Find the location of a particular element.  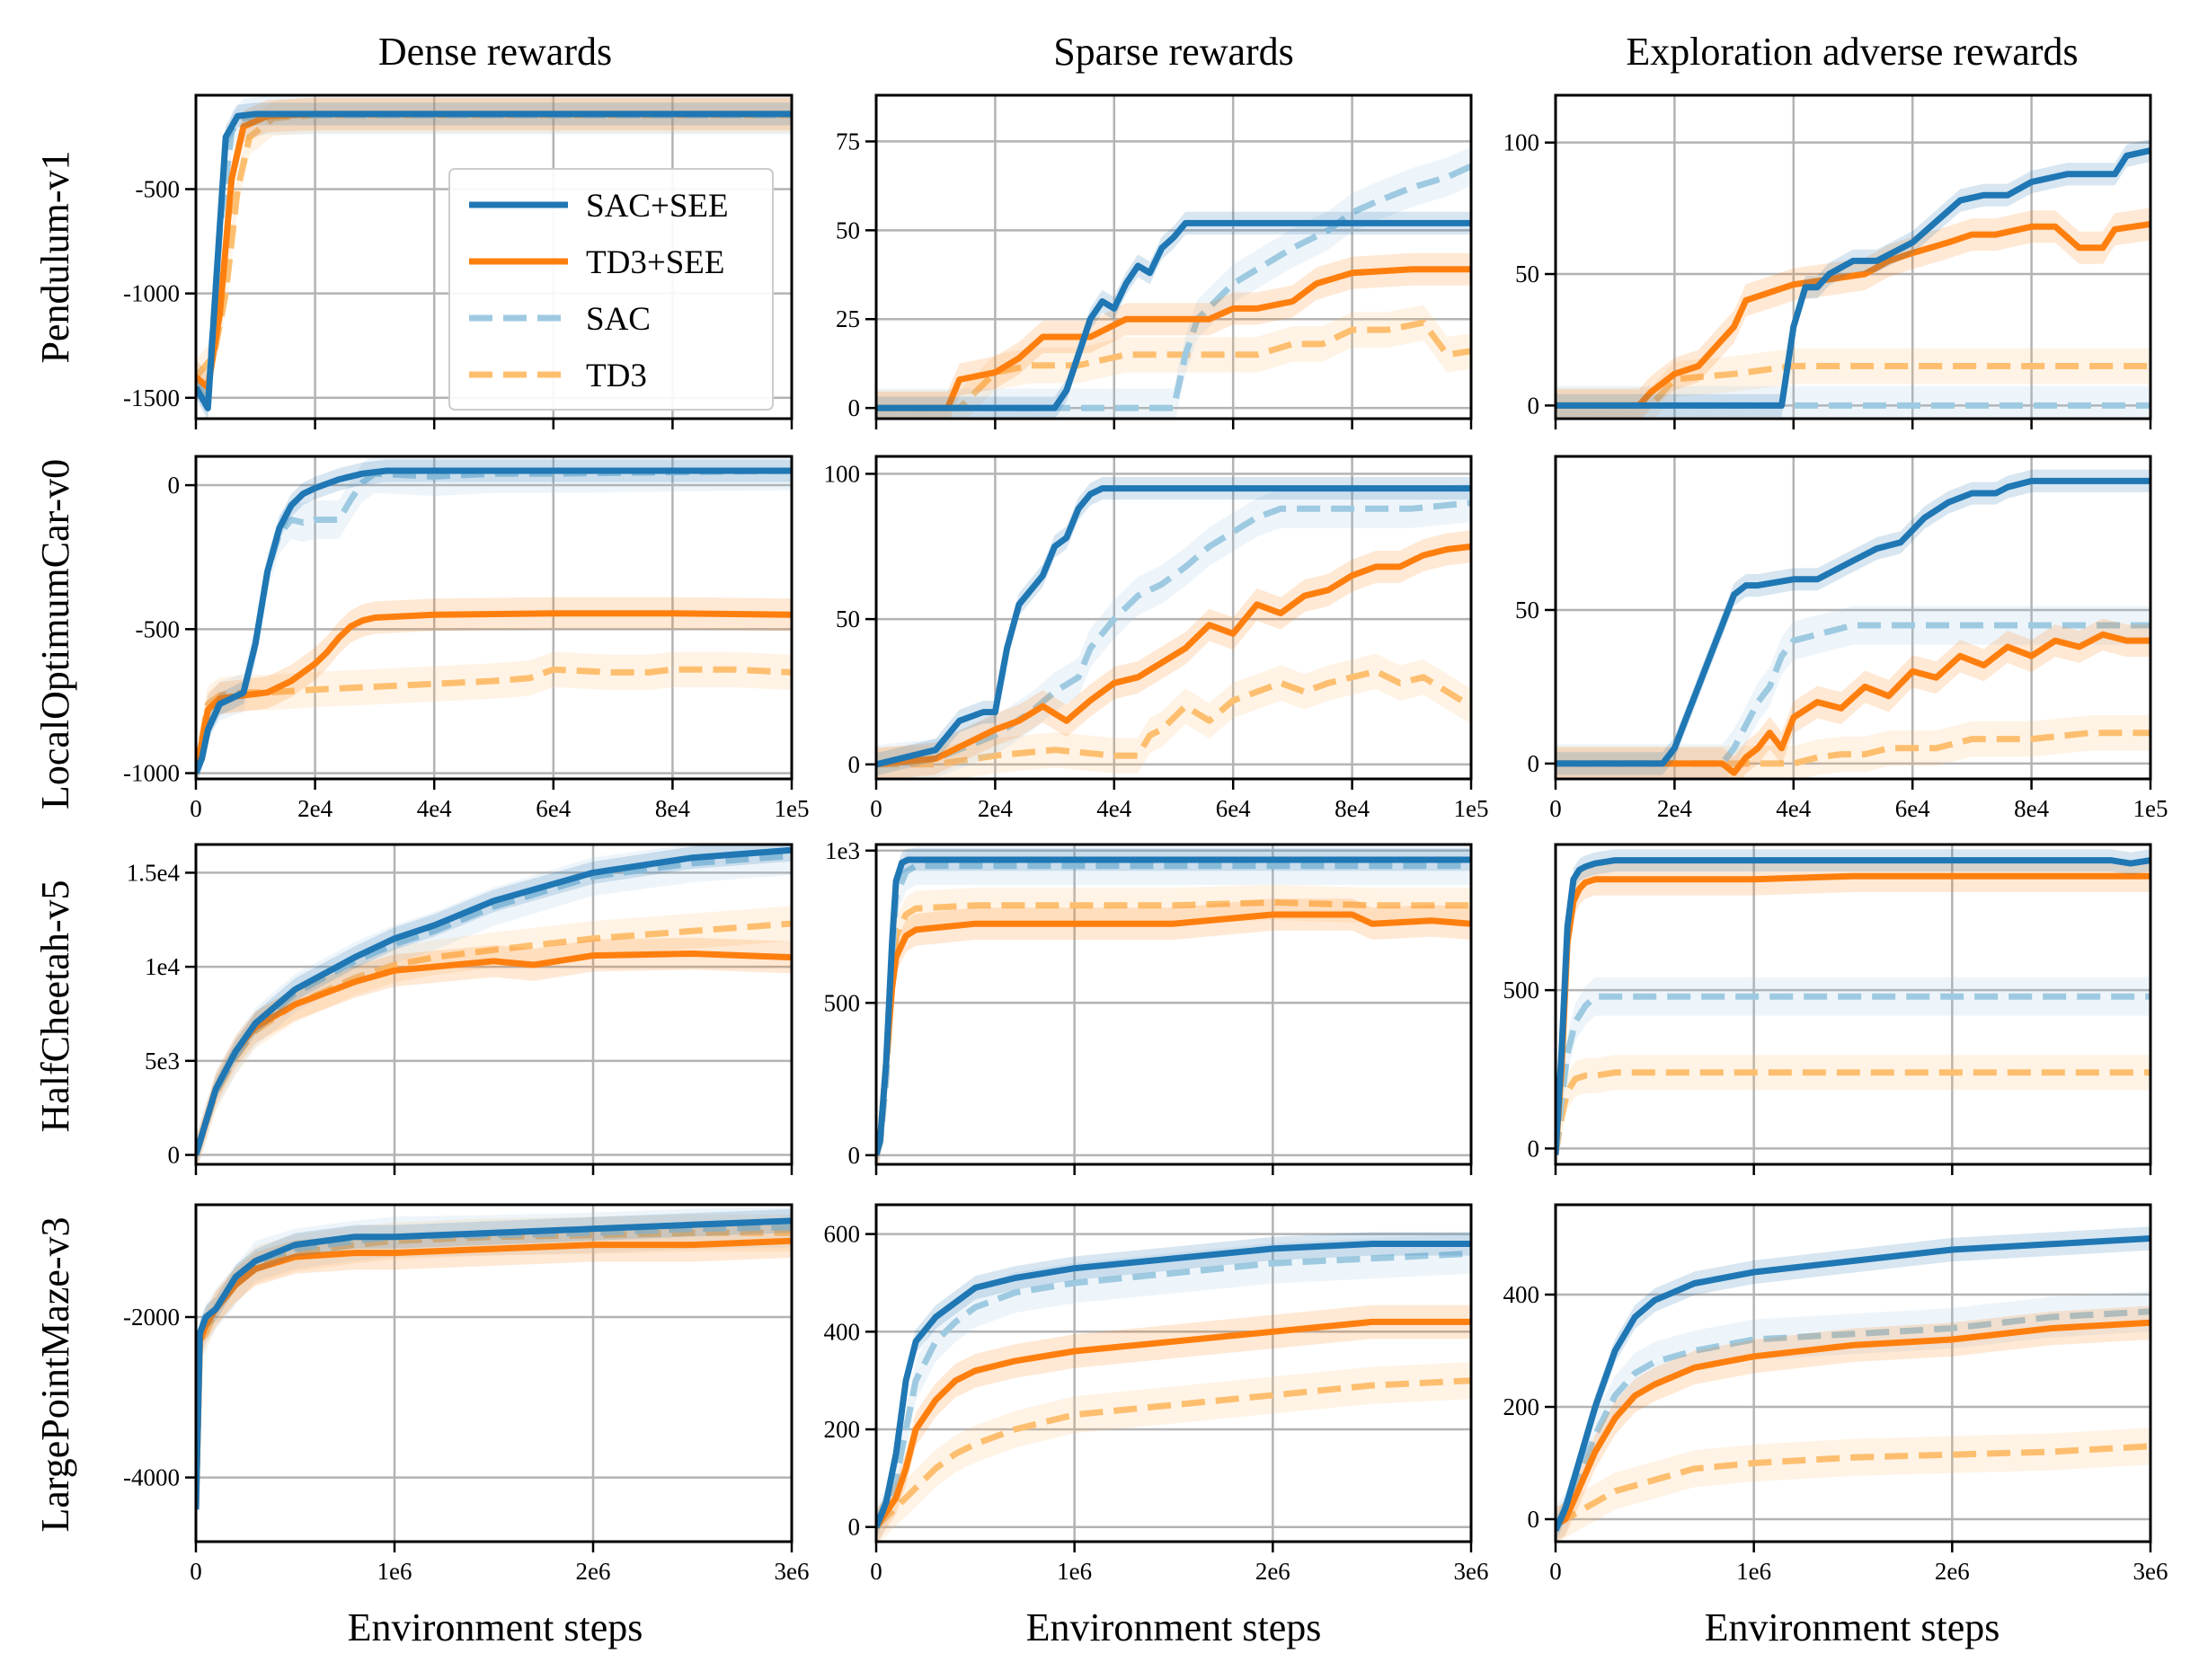

panel-r0c2: 0 50 100 is located at coordinates (1828, 261).